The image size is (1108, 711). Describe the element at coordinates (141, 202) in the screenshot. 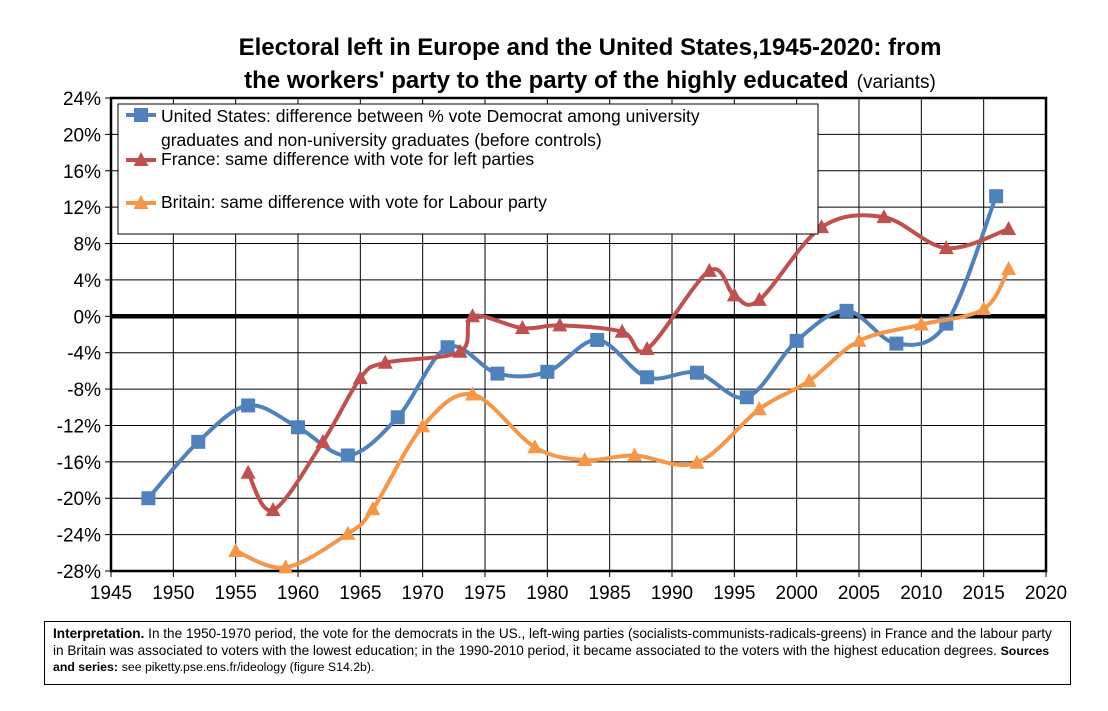

I see `legend-marker-britain` at that location.